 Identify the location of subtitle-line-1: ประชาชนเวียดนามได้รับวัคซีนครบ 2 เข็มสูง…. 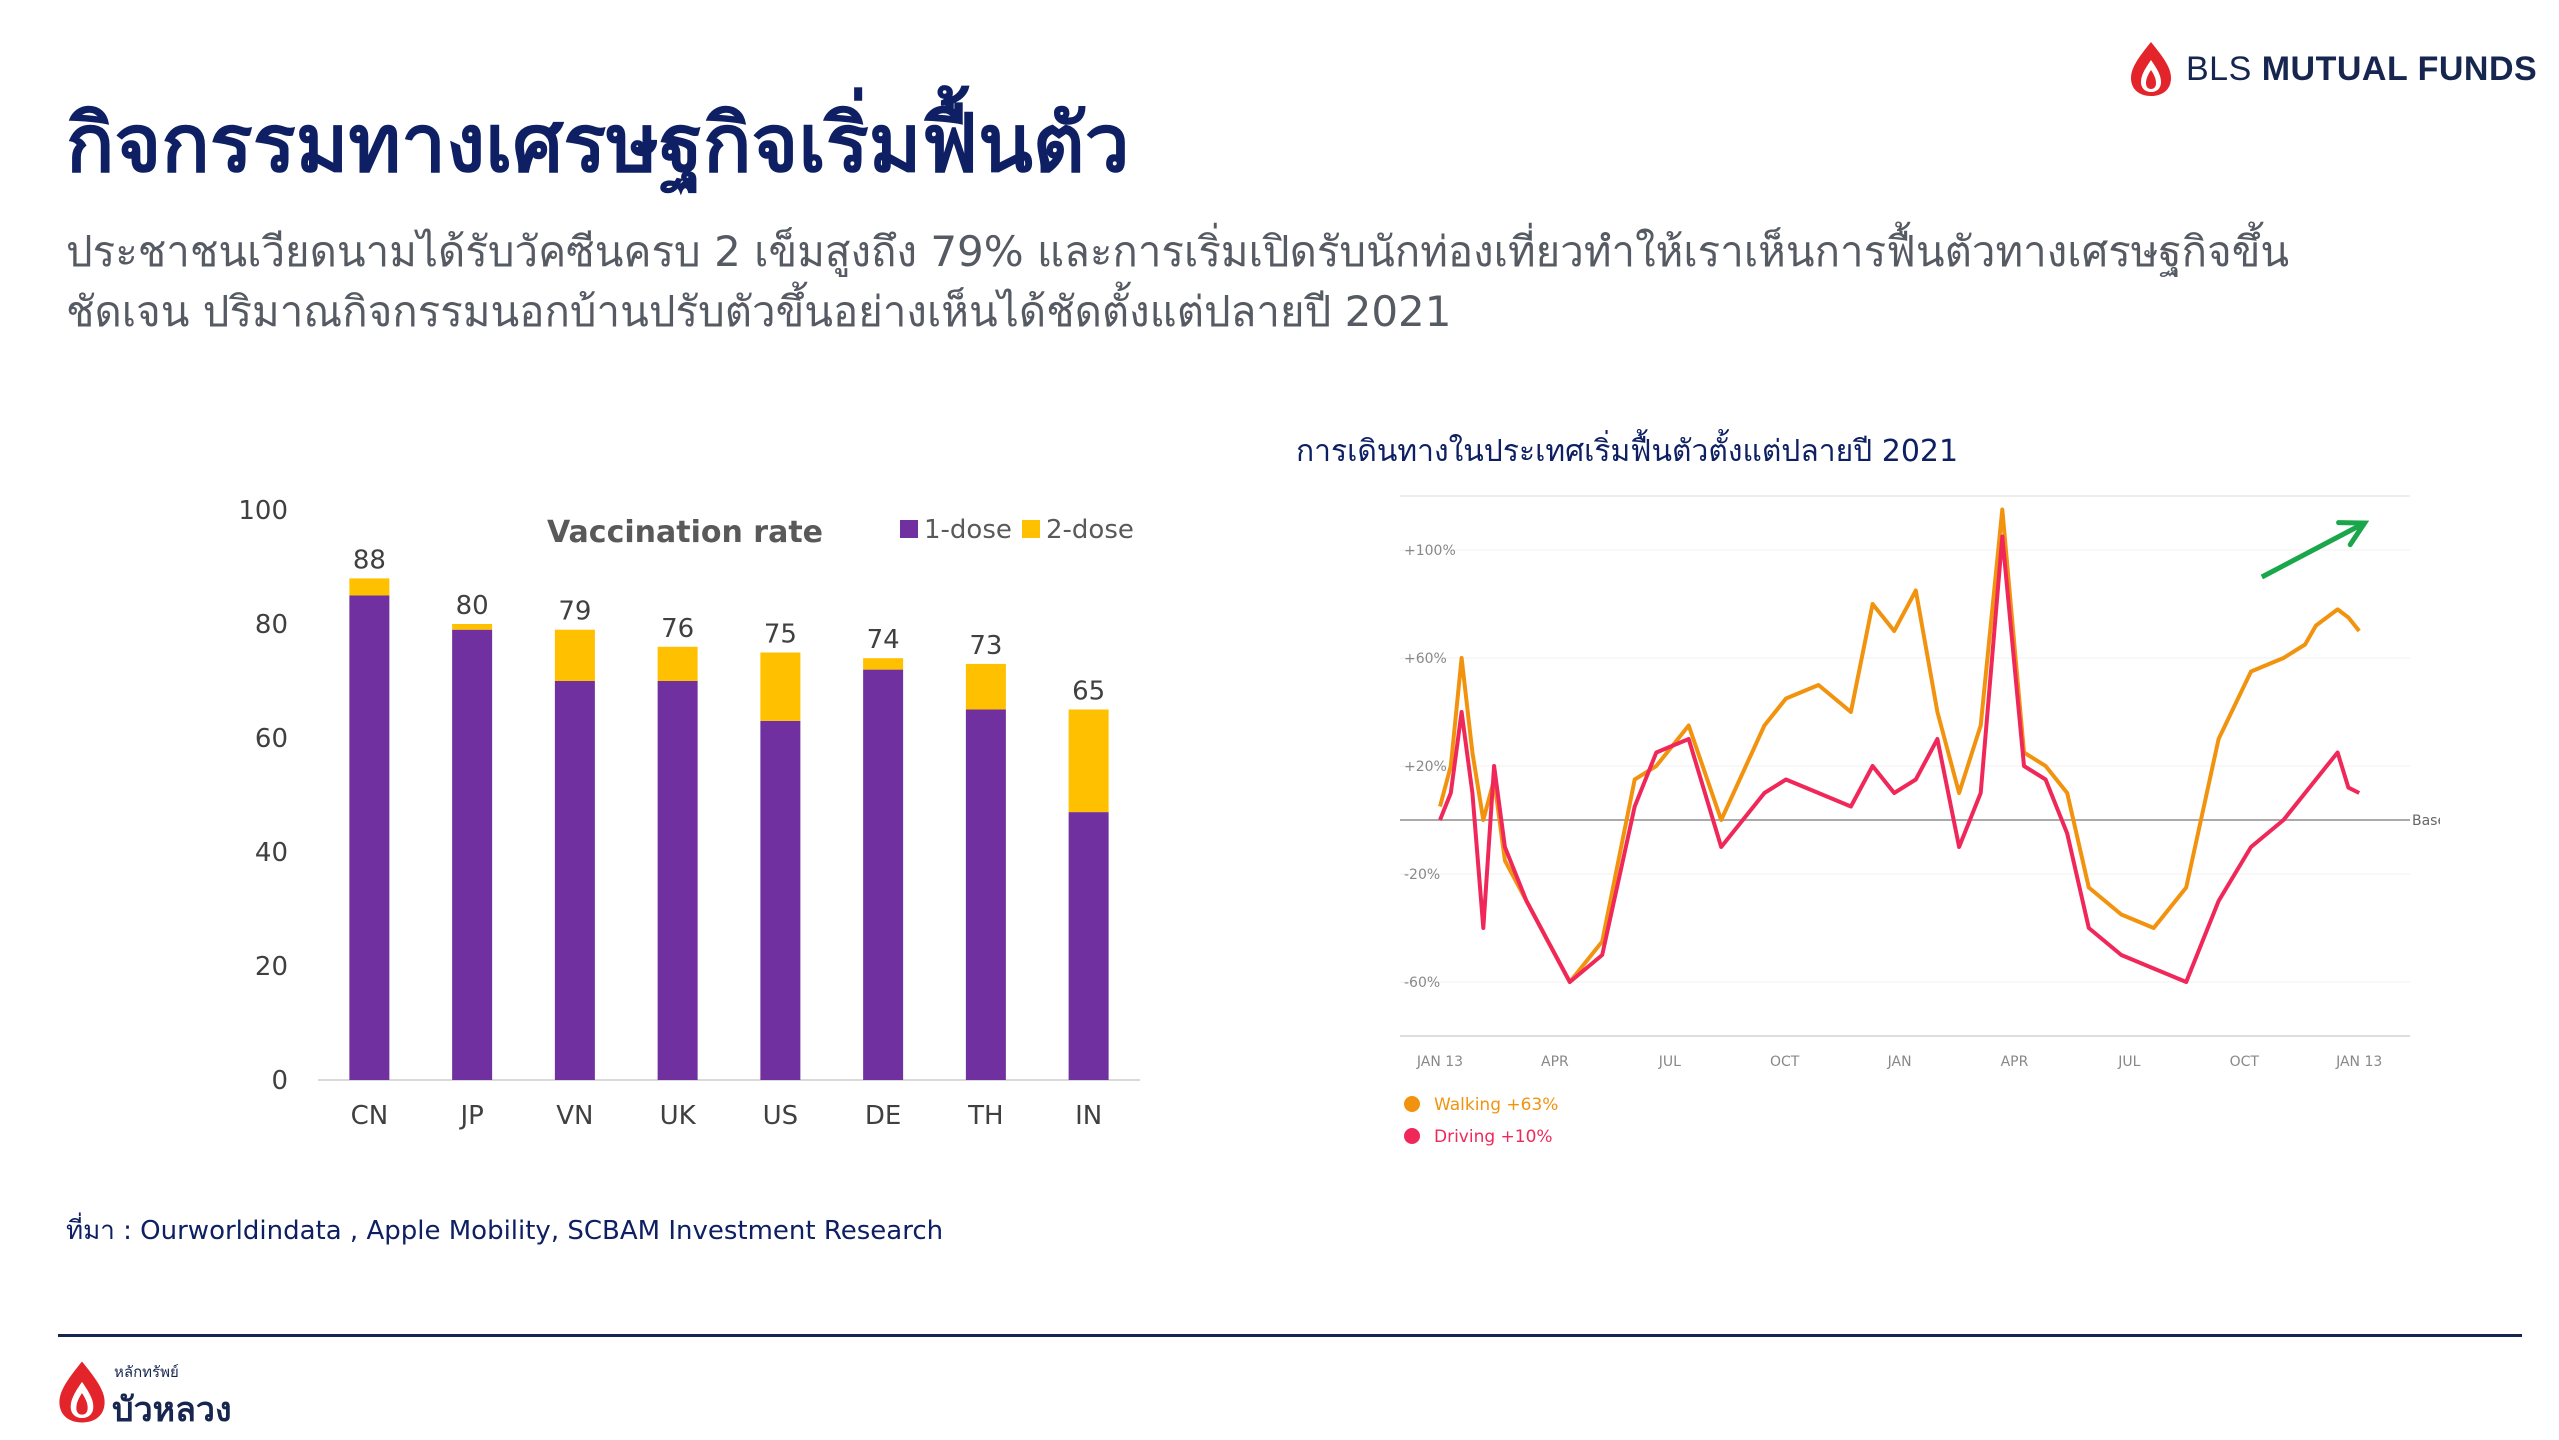
(1178, 251).